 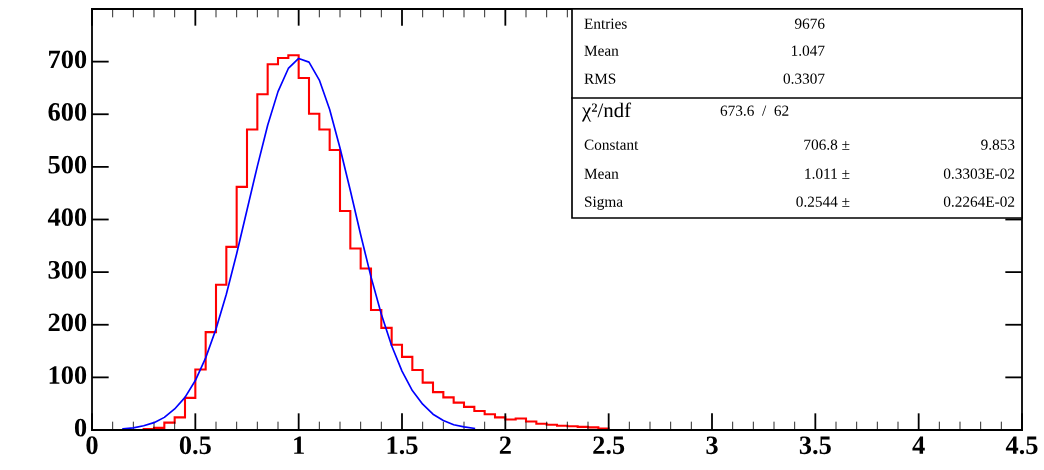 I want to click on x-tick-label: 3.5, so click(x=815, y=445).